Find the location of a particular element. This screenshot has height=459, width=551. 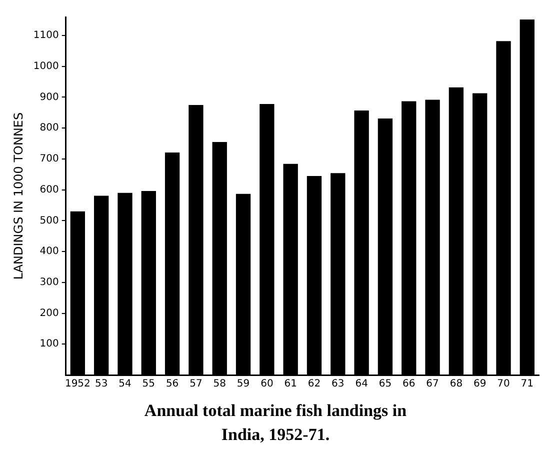

text: Annual total marine fish landings in India, 1952-71. is located at coordinates (275, 423).